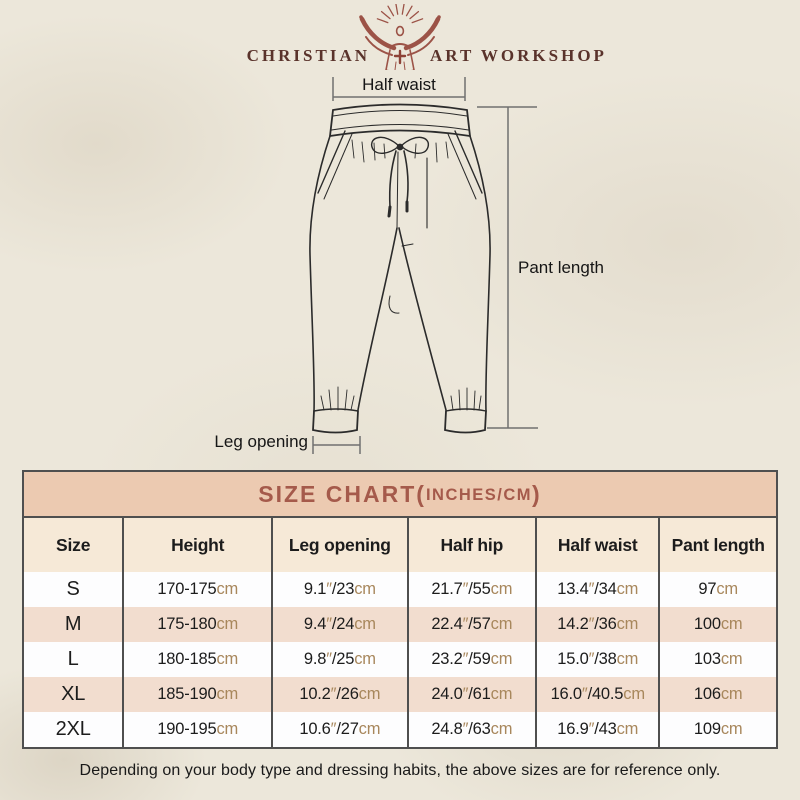  Describe the element at coordinates (73, 659) in the screenshot. I see `size-cell: L` at that location.